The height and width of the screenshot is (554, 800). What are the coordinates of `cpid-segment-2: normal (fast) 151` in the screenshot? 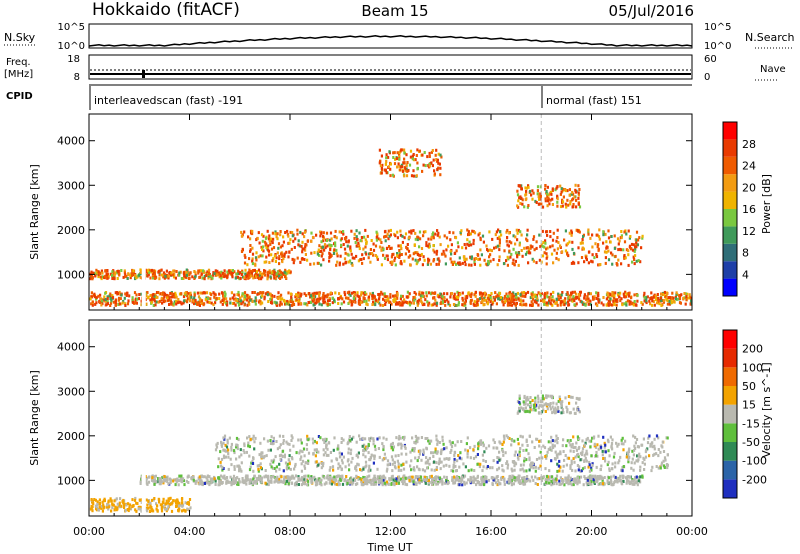 It's located at (594, 100).